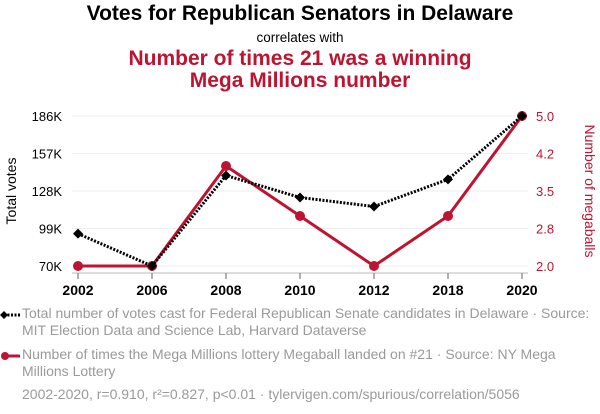 This screenshot has height=414, width=600. I want to click on y-tick-label: 186K, so click(47, 116).